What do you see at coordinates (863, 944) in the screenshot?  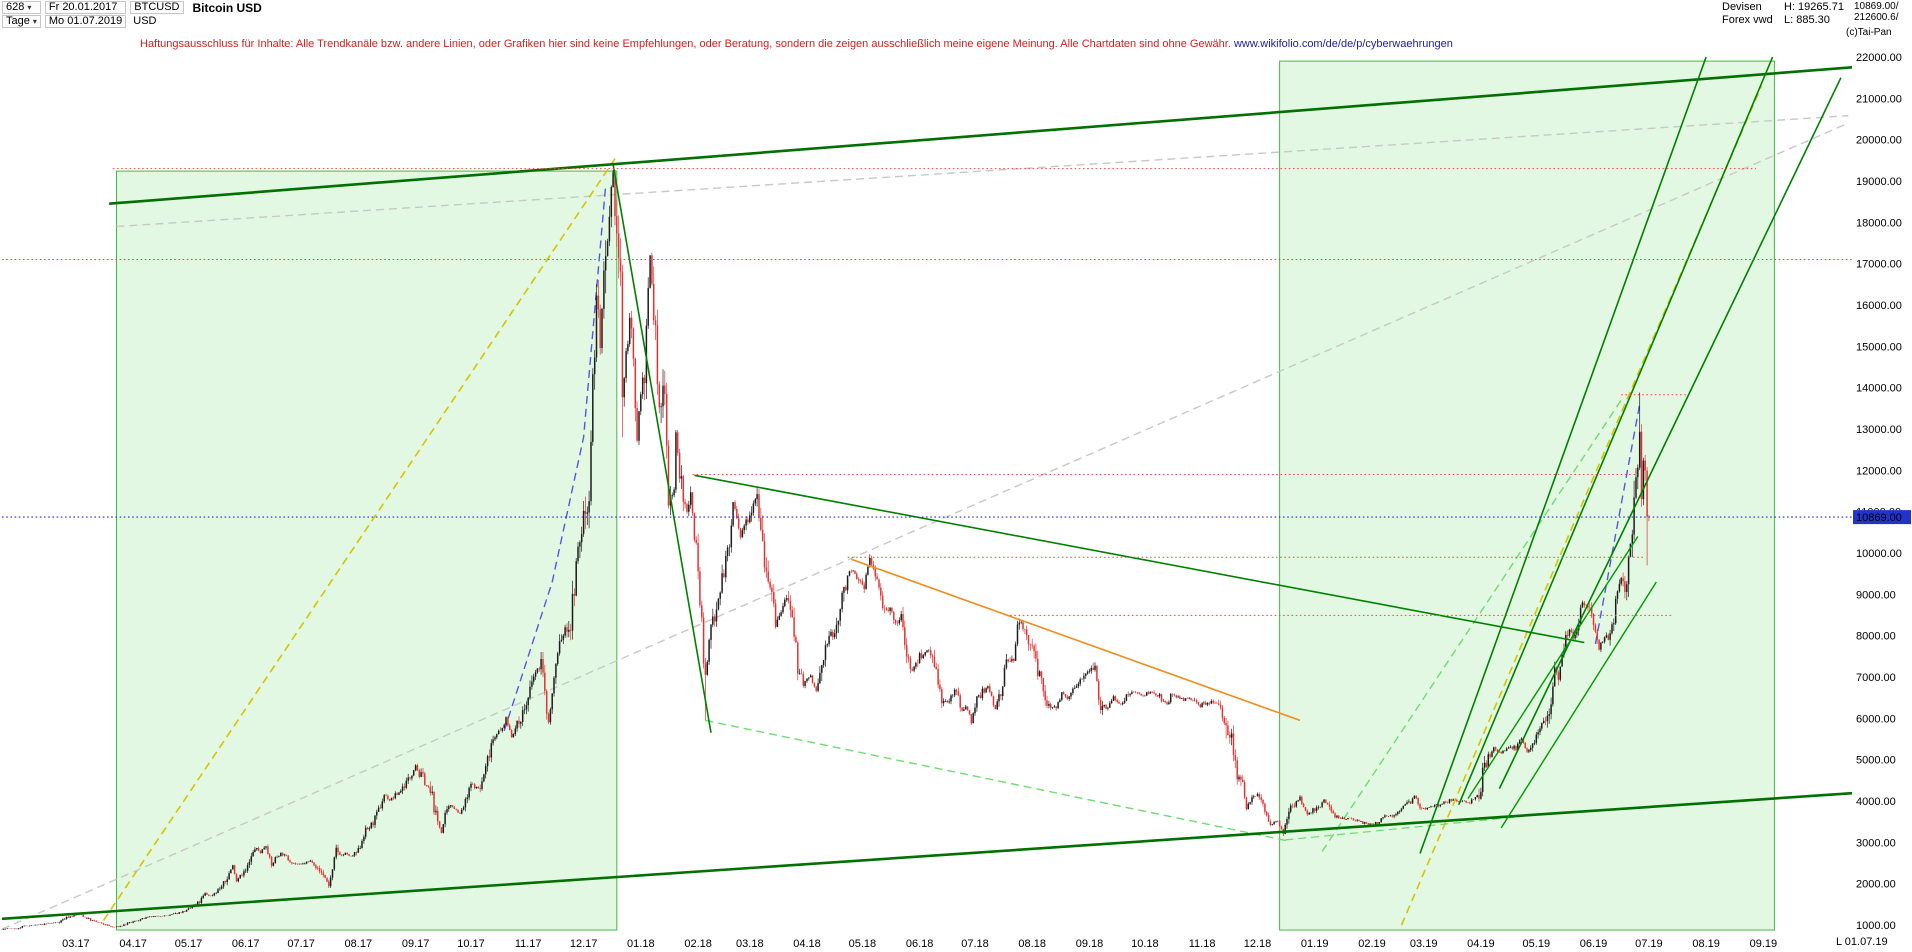 I see `x-axis-label: 05.18` at bounding box center [863, 944].